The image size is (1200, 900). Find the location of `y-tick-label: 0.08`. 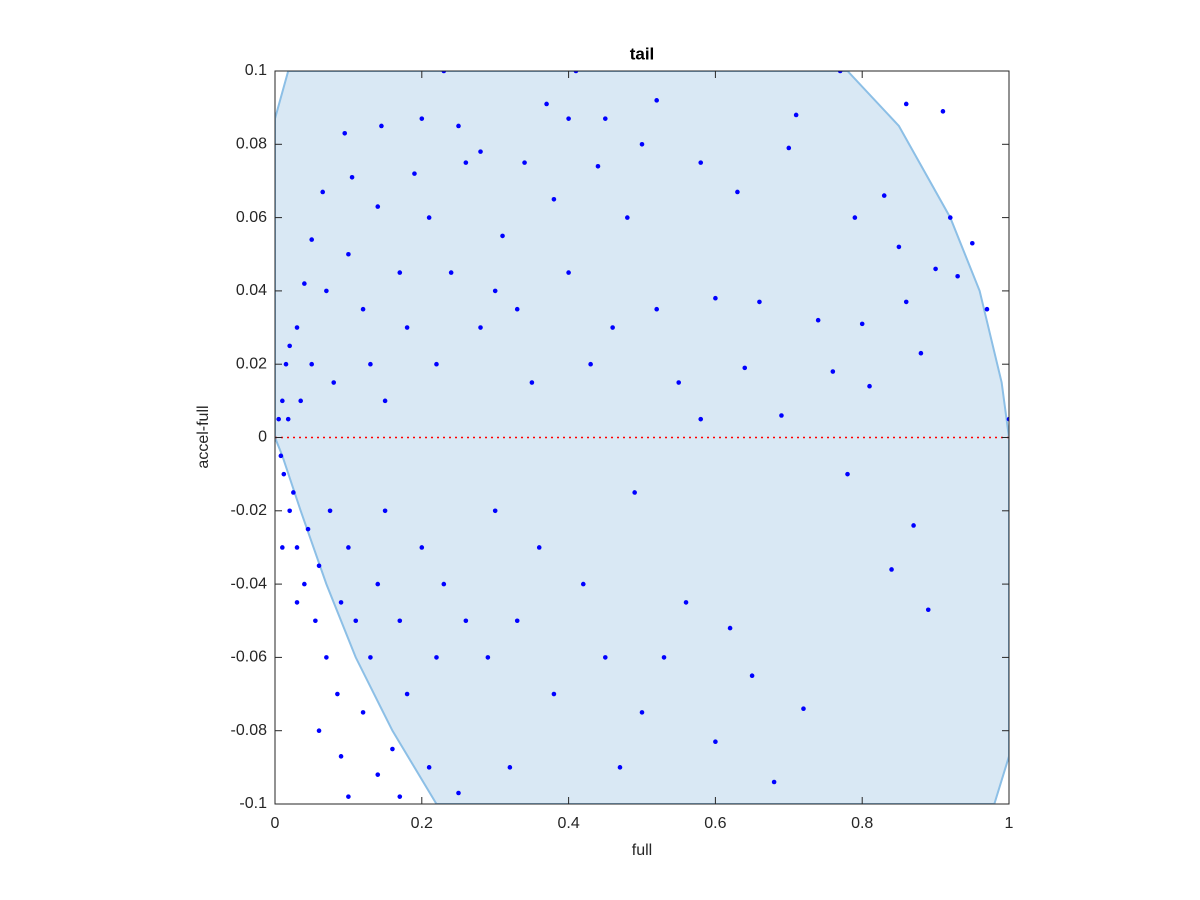

y-tick-label: 0.08 is located at coordinates (251, 144).